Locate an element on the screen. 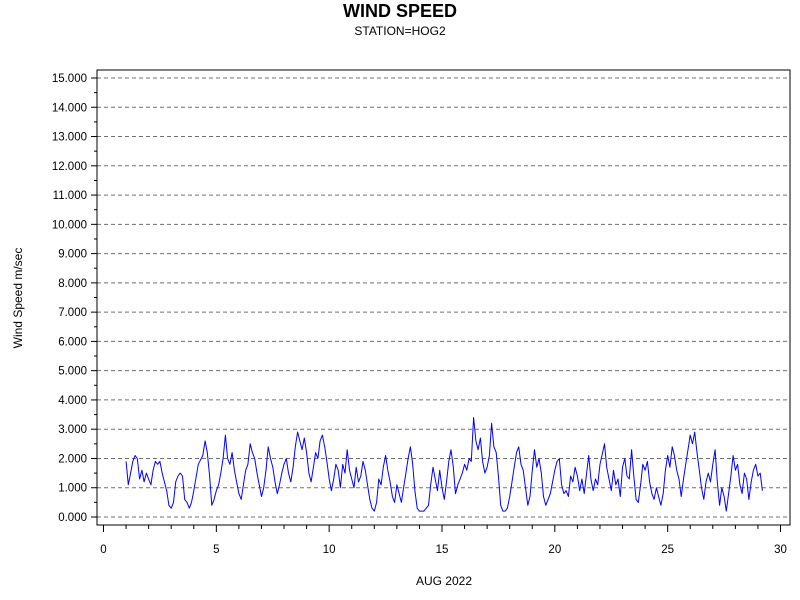 This screenshot has width=800, height=600. y-tick-label-5: 5.000 is located at coordinates (72, 372).